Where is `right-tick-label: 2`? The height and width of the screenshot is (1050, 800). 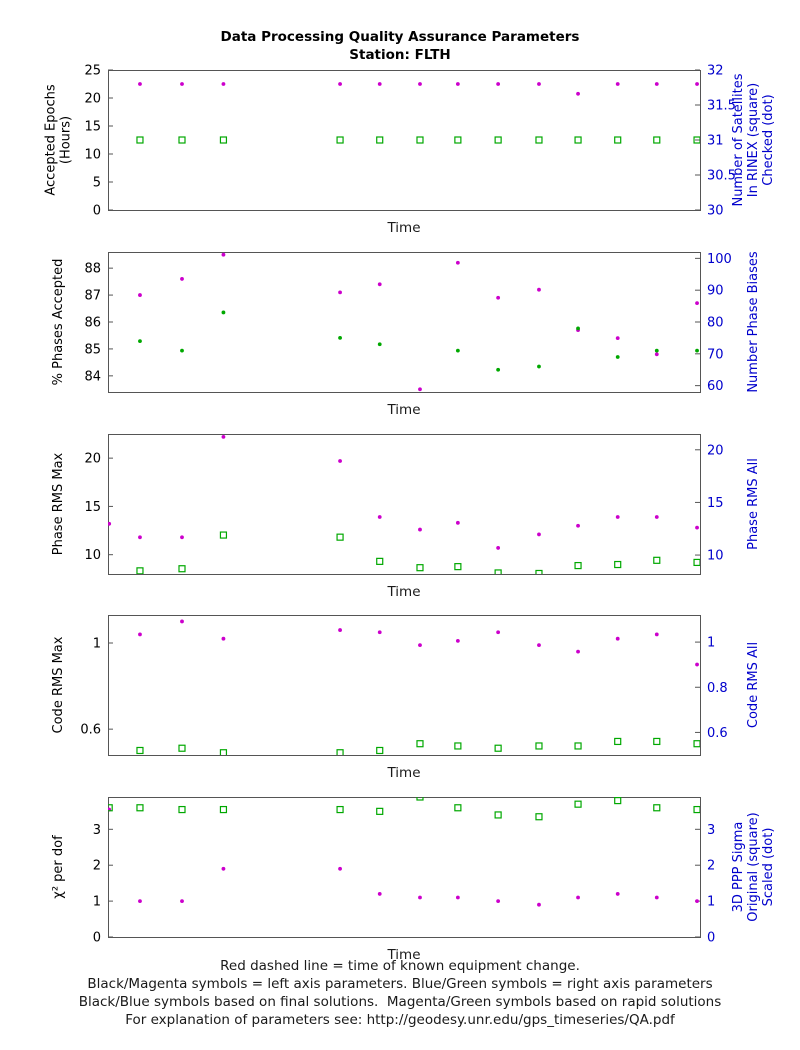
right-tick-label: 2 is located at coordinates (711, 866).